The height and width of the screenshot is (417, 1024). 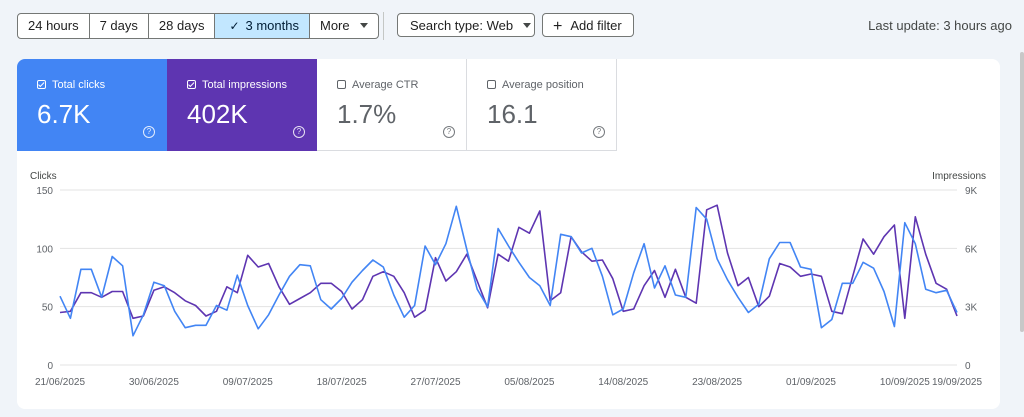 I want to click on metric-label: Average CTR, so click(x=377, y=85).